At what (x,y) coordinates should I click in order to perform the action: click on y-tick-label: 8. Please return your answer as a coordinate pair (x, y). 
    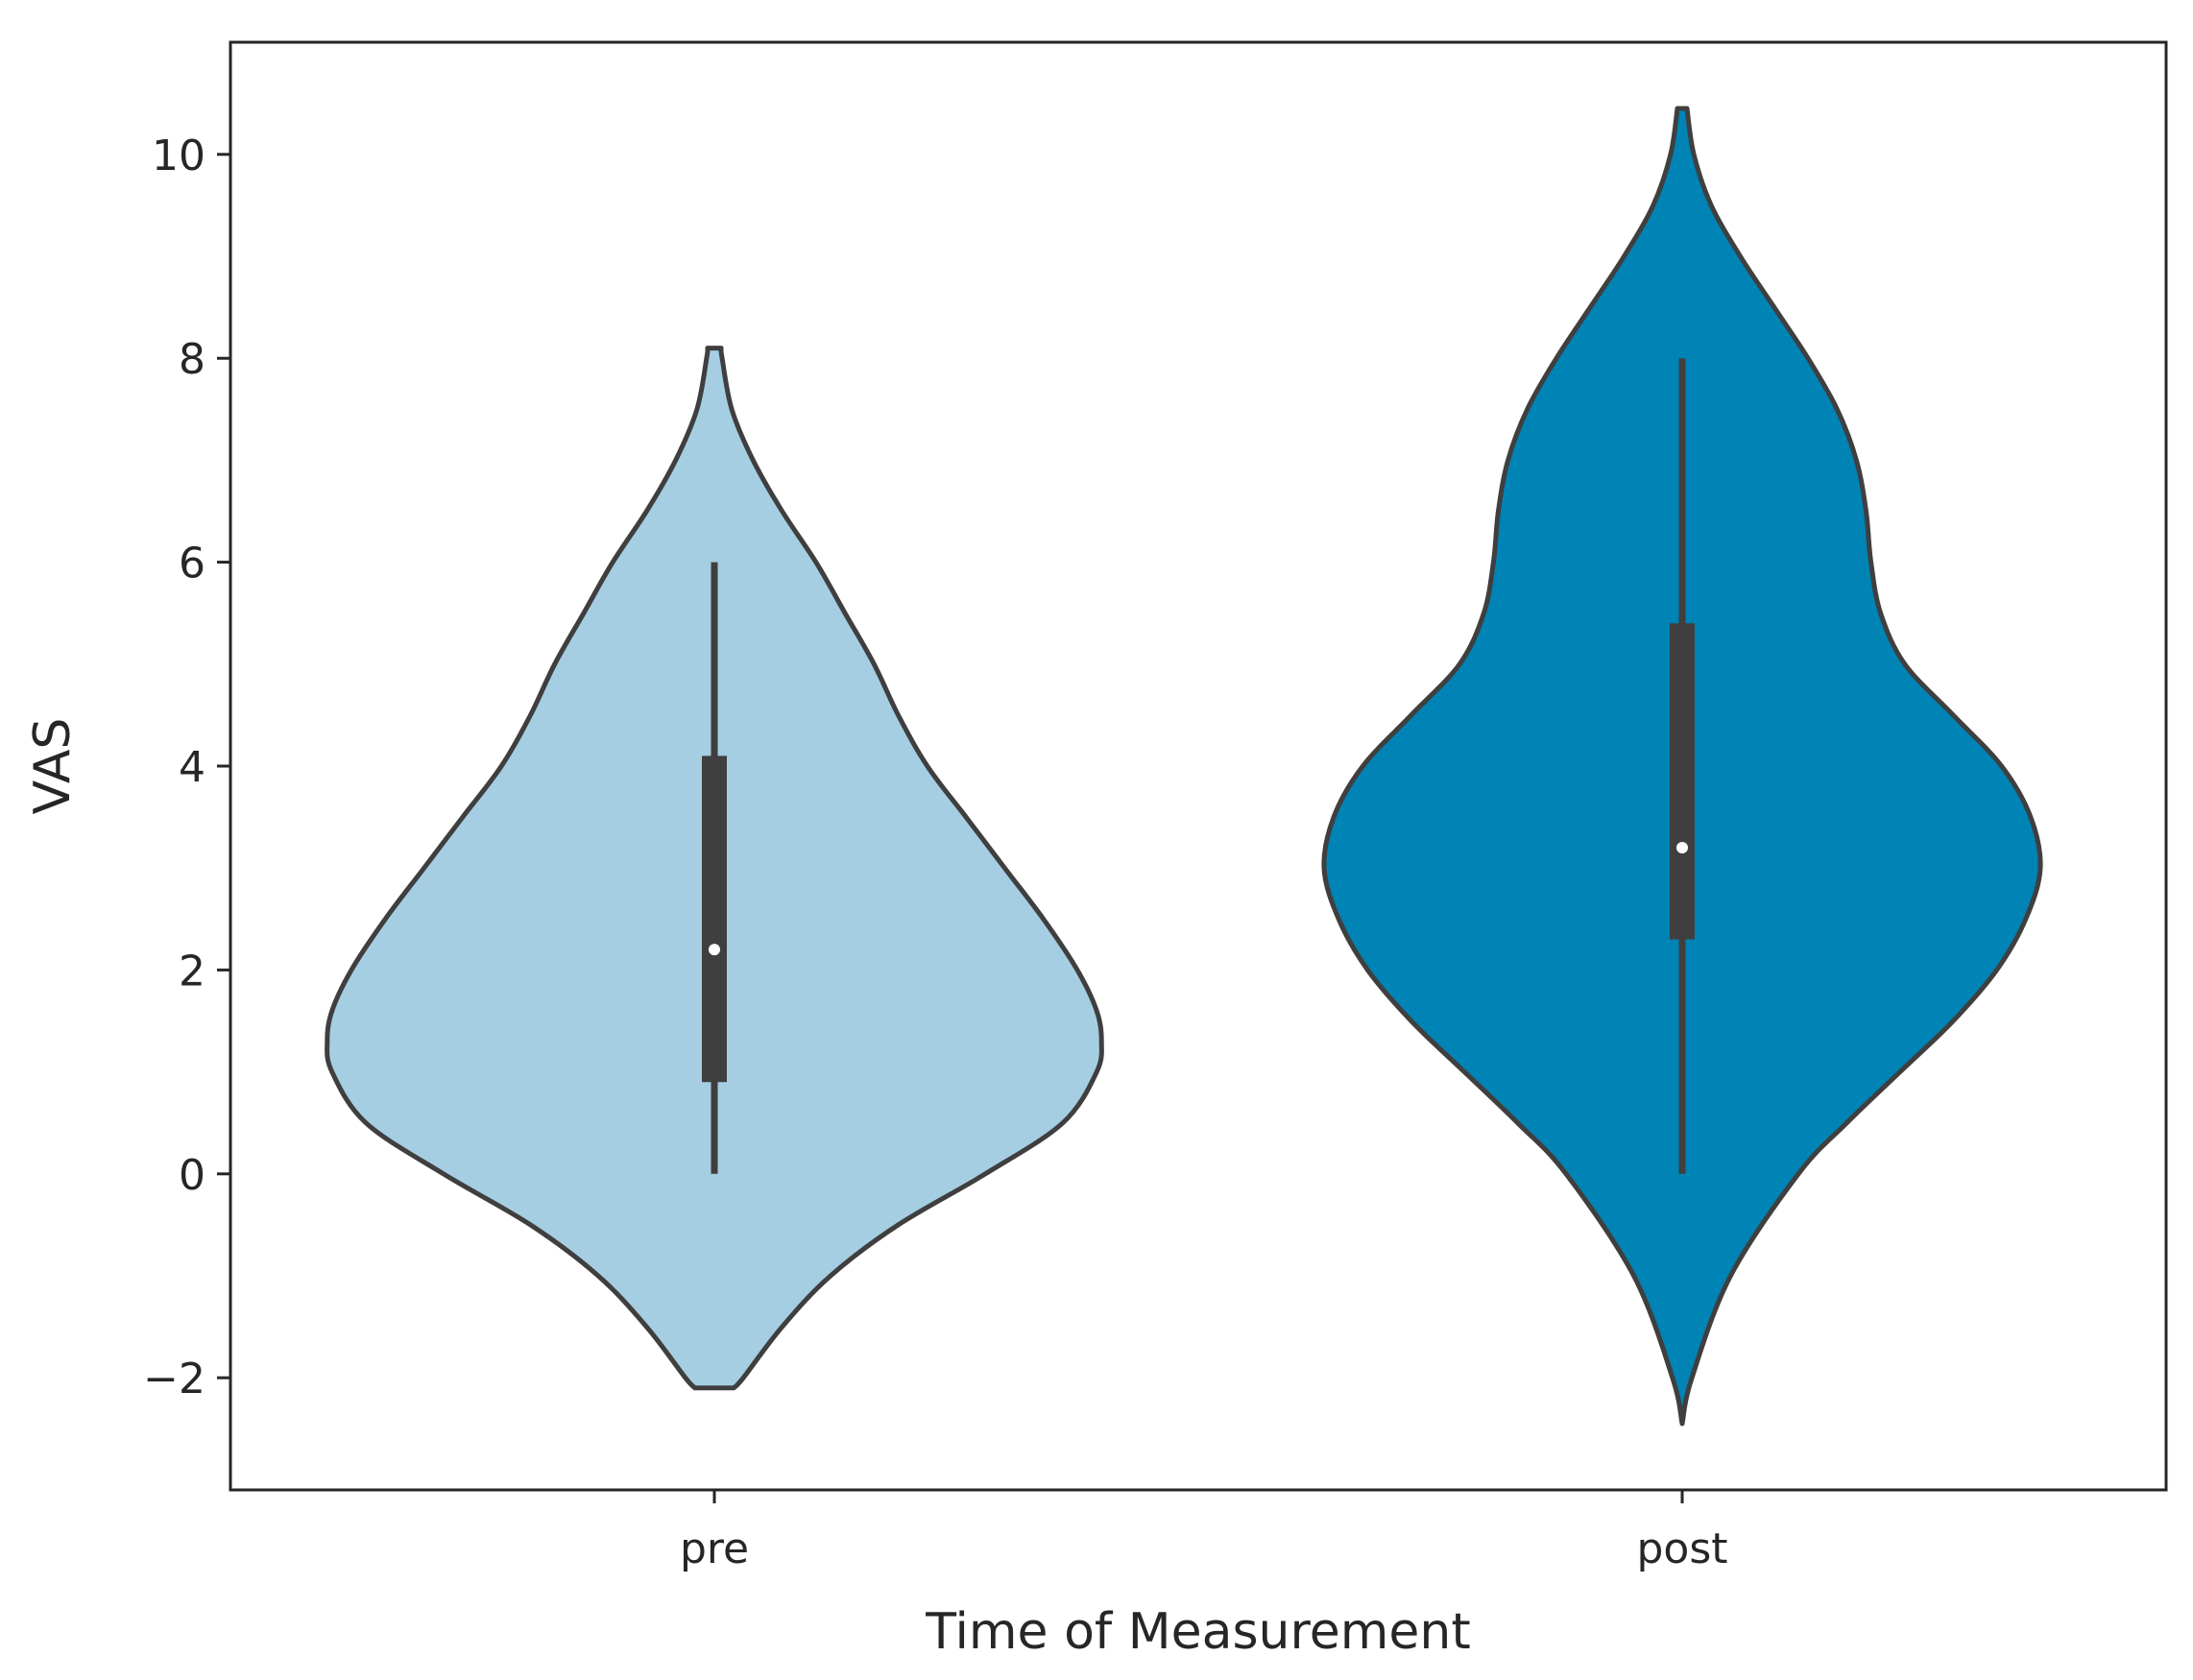
    Looking at the image, I should click on (192, 359).